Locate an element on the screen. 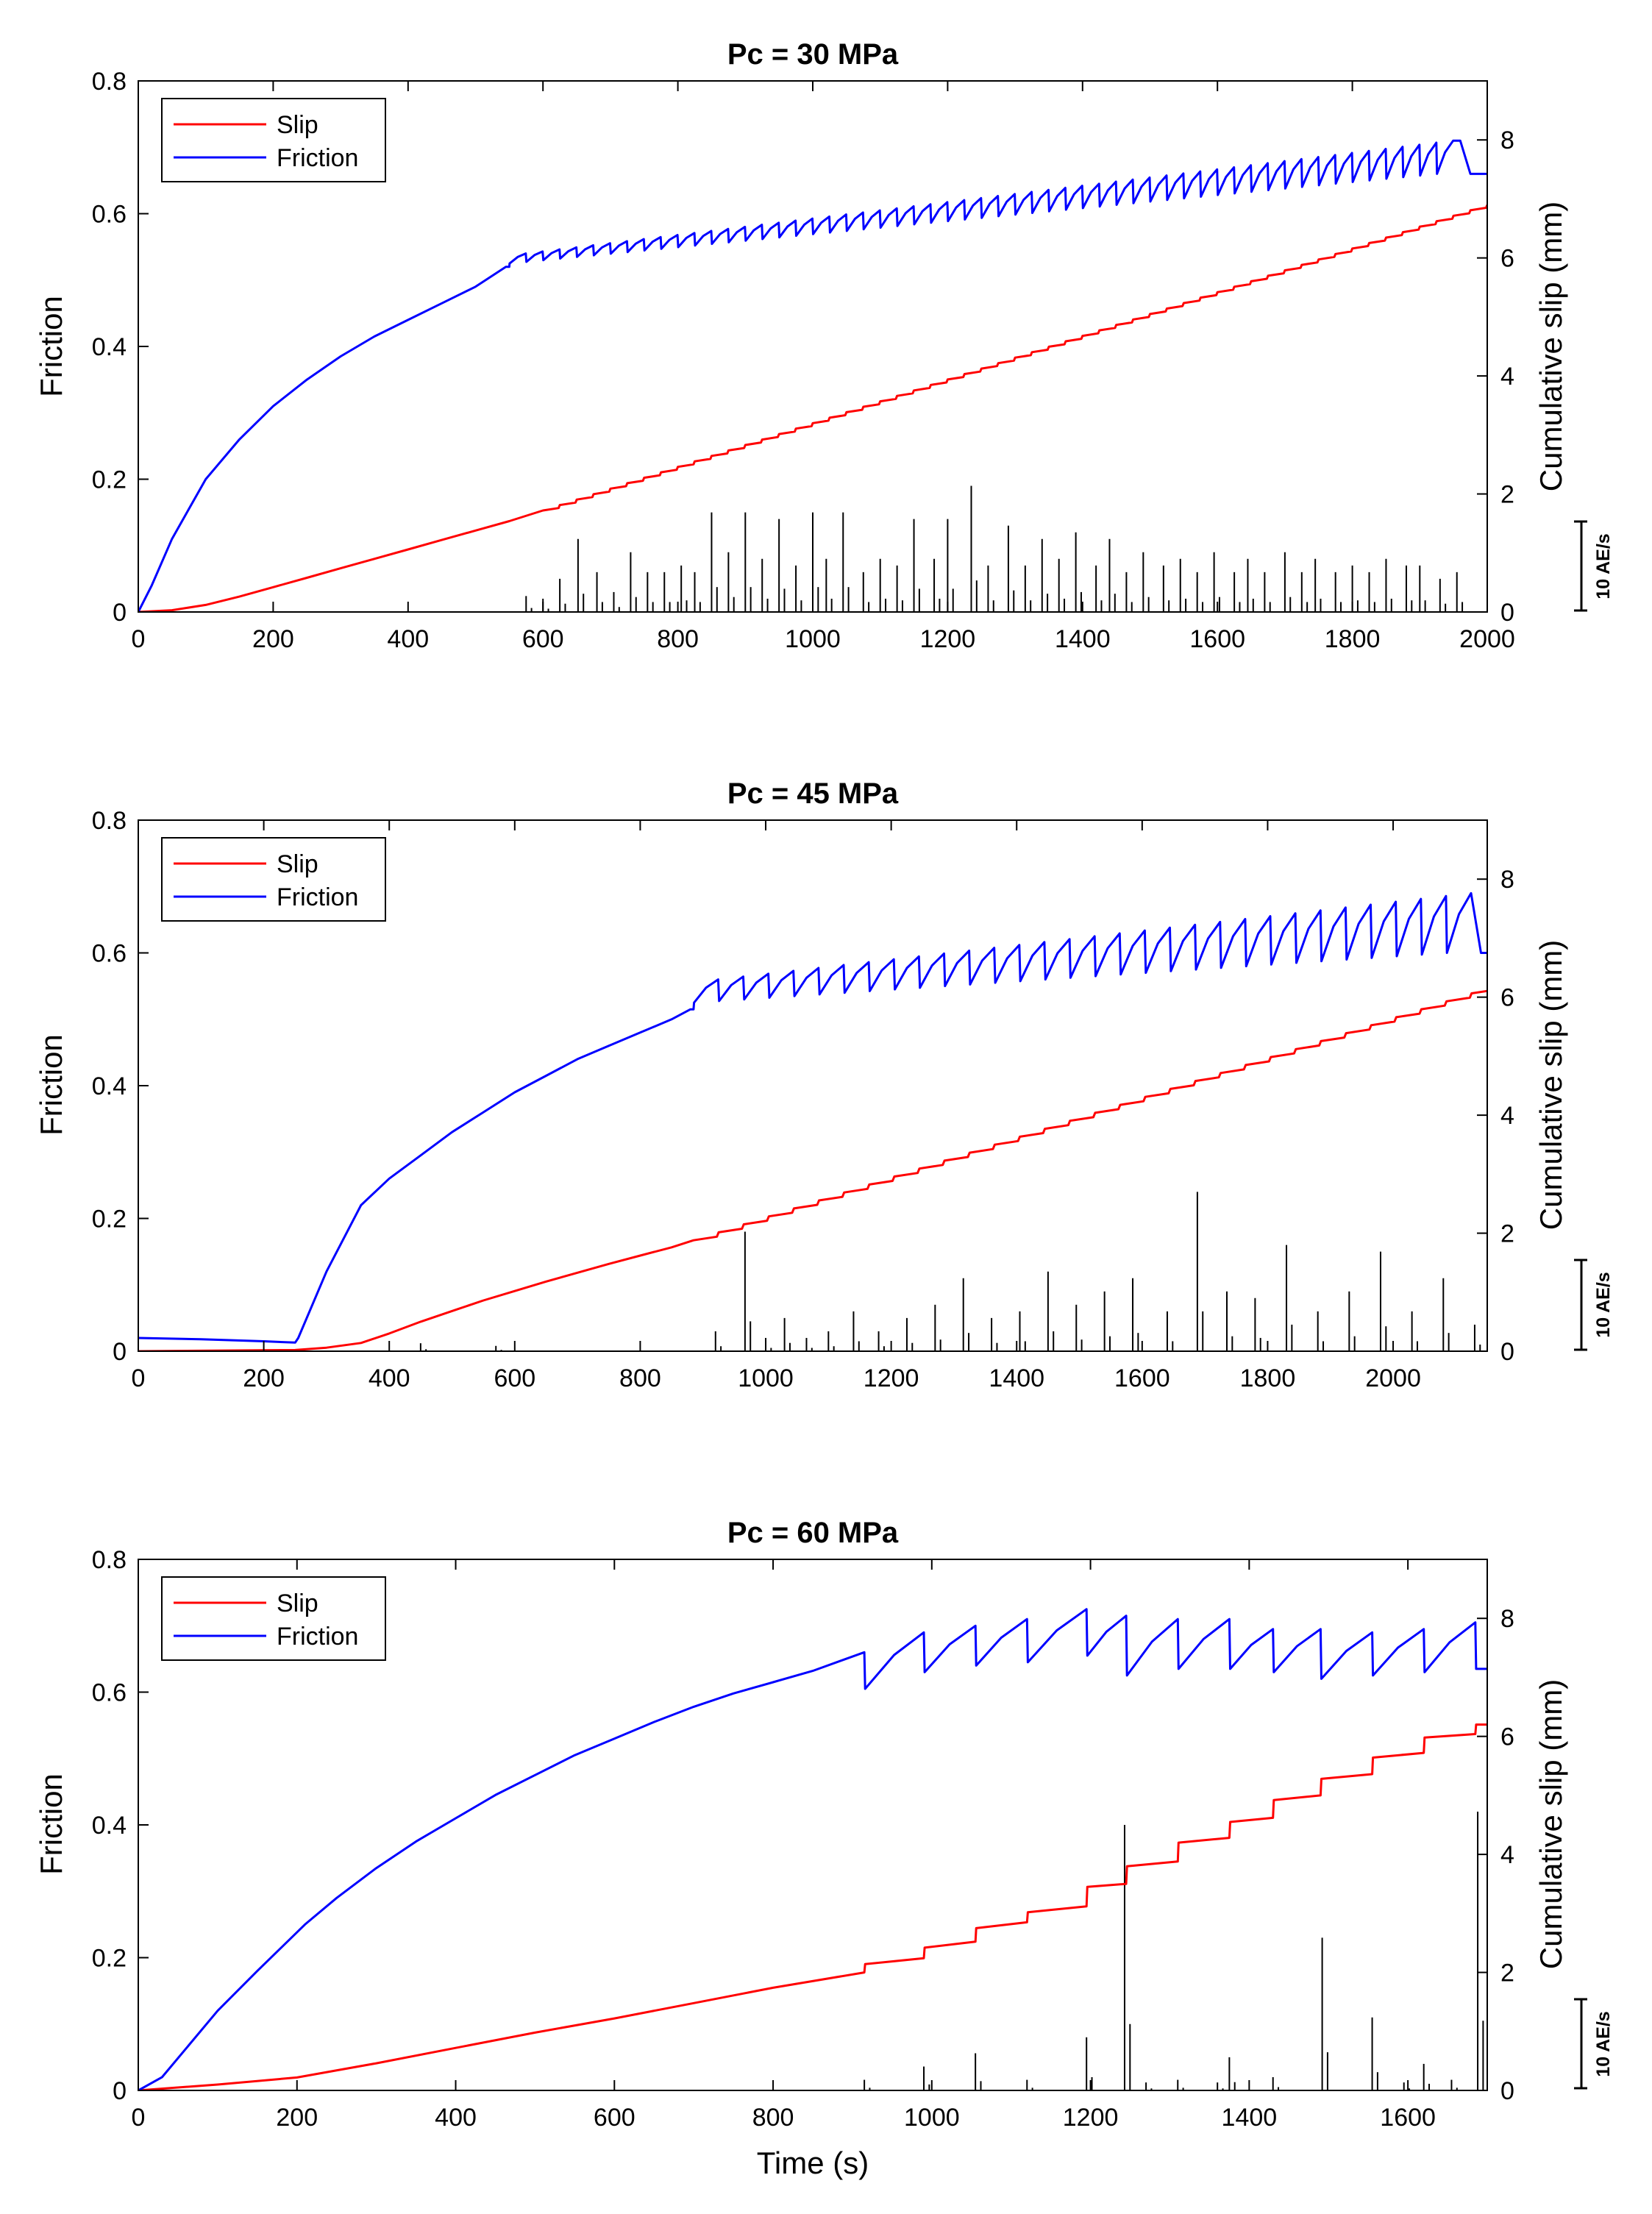 This screenshot has height=2214, width=1652. panel-title: Pc = 30 MPa is located at coordinates (813, 54).